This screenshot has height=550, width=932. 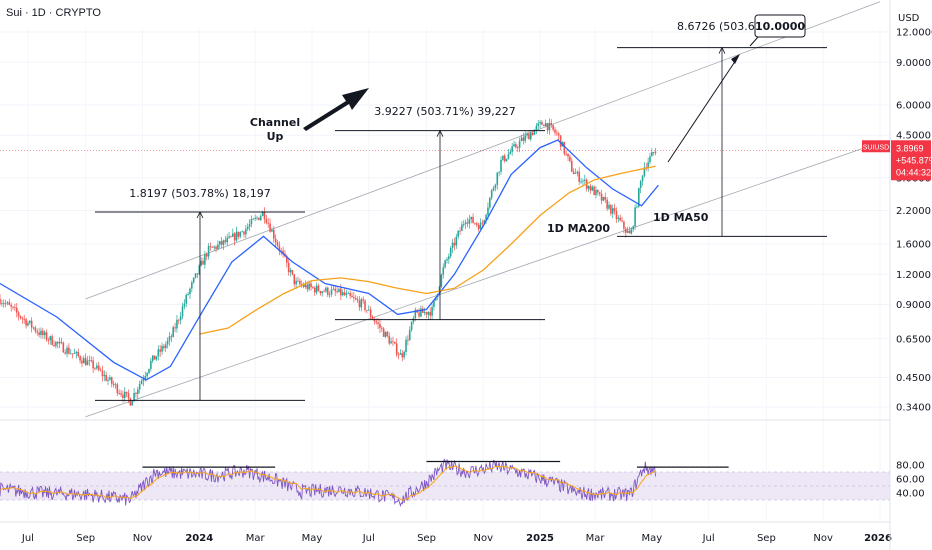 I want to click on projection-arrowhead, so click(x=735, y=59).